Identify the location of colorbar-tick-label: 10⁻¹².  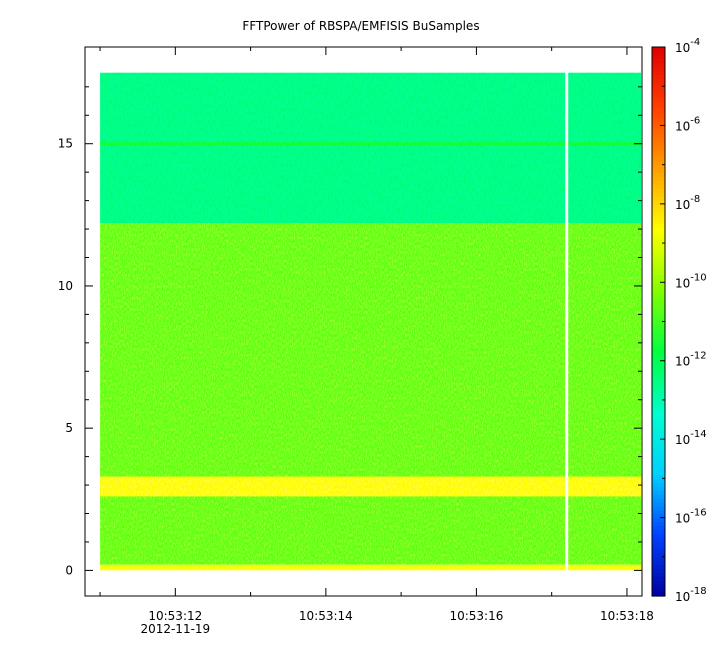
(691, 360).